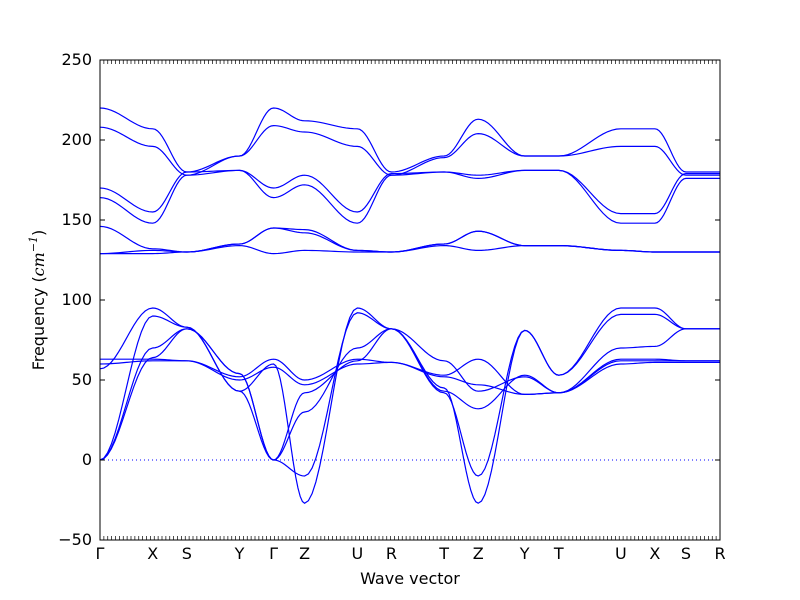  Describe the element at coordinates (38, 233) in the screenshot. I see `y-axis-label-close: )` at that location.